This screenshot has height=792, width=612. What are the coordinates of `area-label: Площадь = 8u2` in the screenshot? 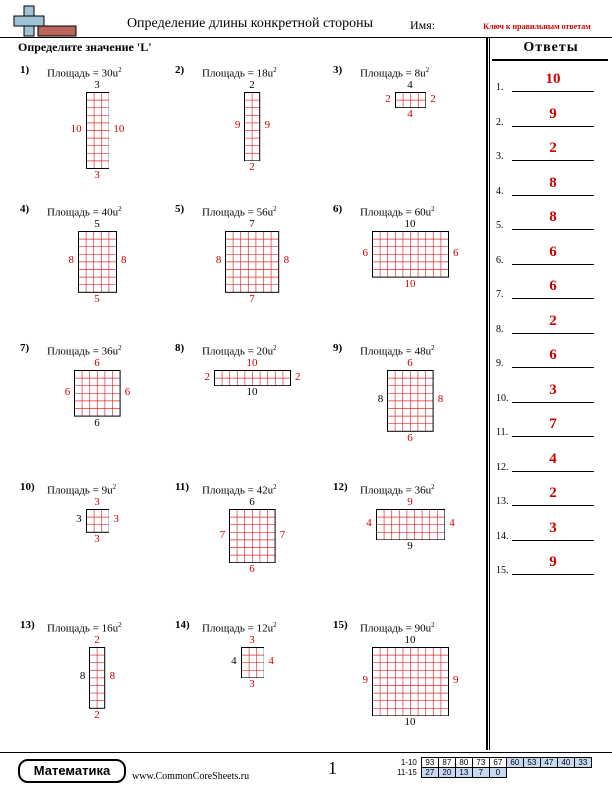 It's located at (394, 73).